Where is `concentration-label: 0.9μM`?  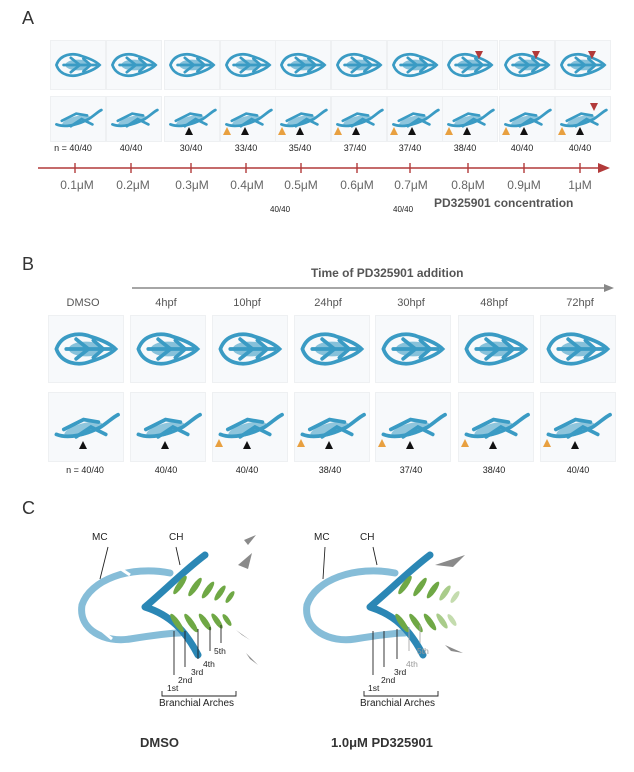
concentration-label: 0.9μM is located at coordinates (524, 185).